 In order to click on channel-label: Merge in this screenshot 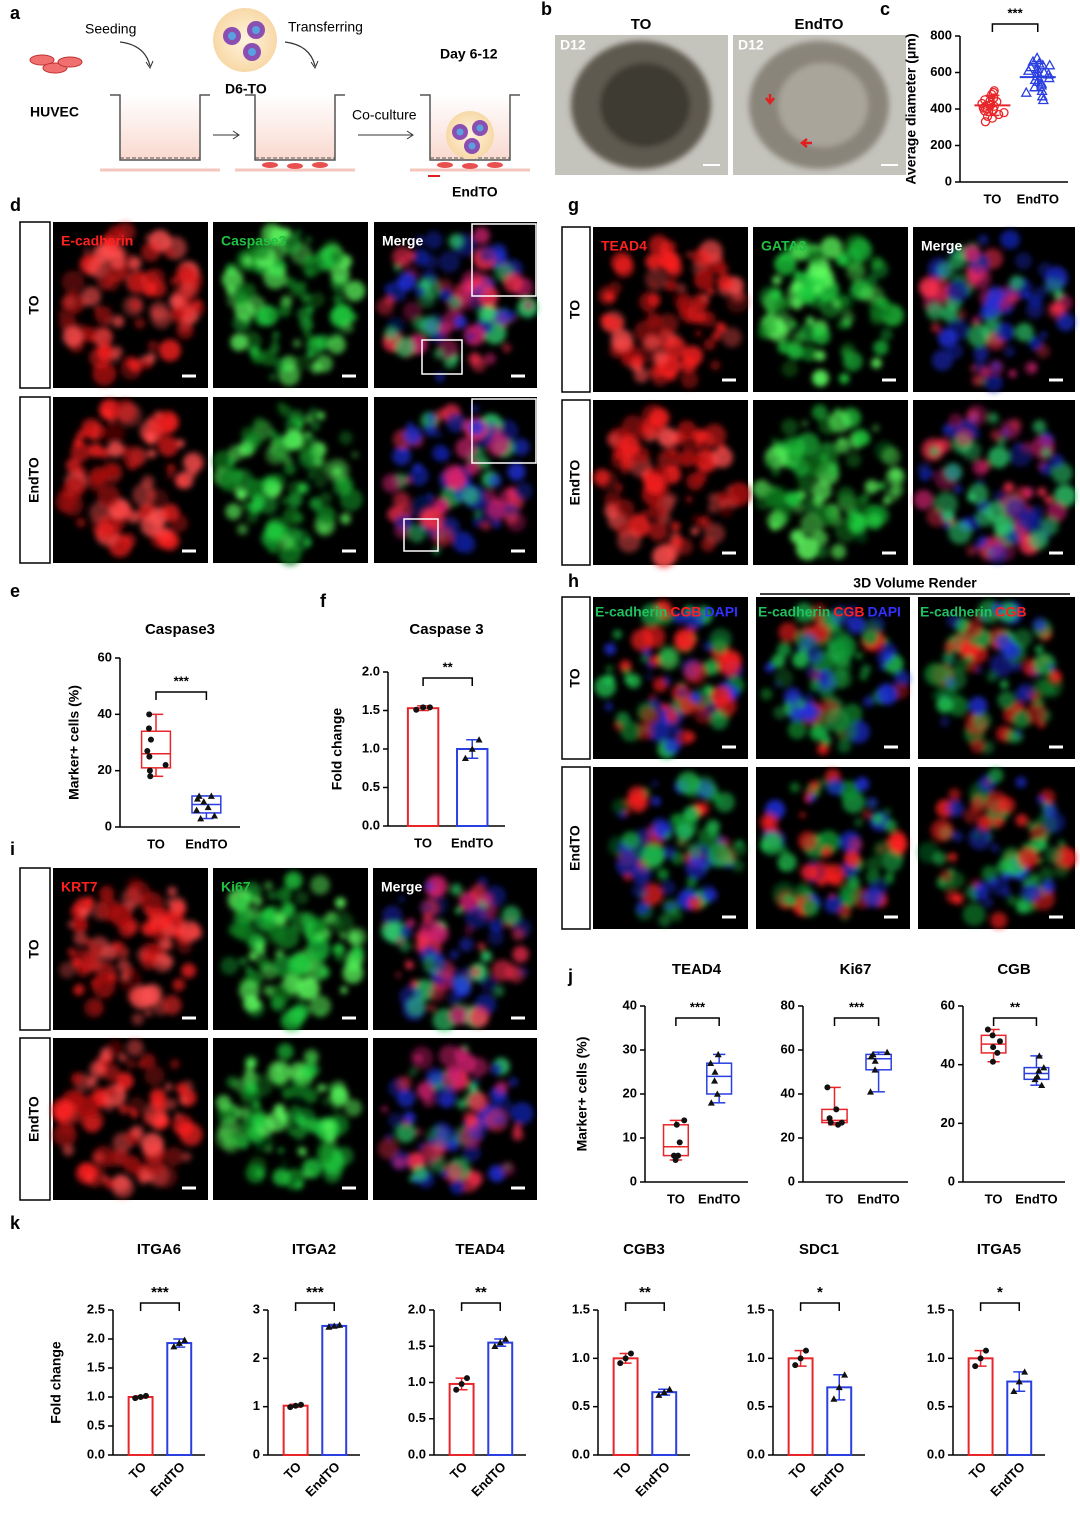, I will do `click(941, 246)`.